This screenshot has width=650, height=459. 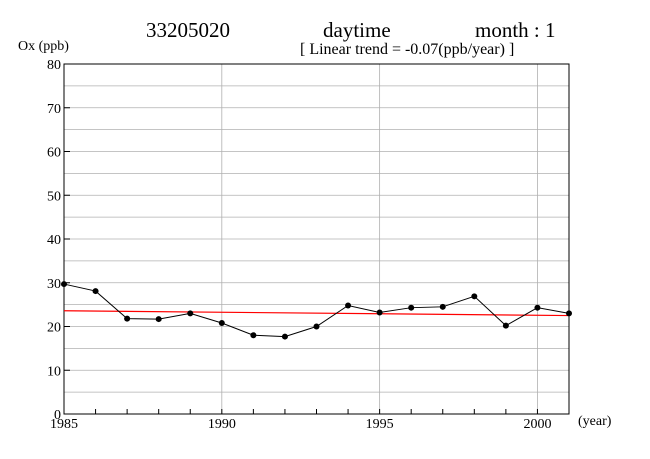 What do you see at coordinates (515, 30) in the screenshot?
I see `month-label: month : 1` at bounding box center [515, 30].